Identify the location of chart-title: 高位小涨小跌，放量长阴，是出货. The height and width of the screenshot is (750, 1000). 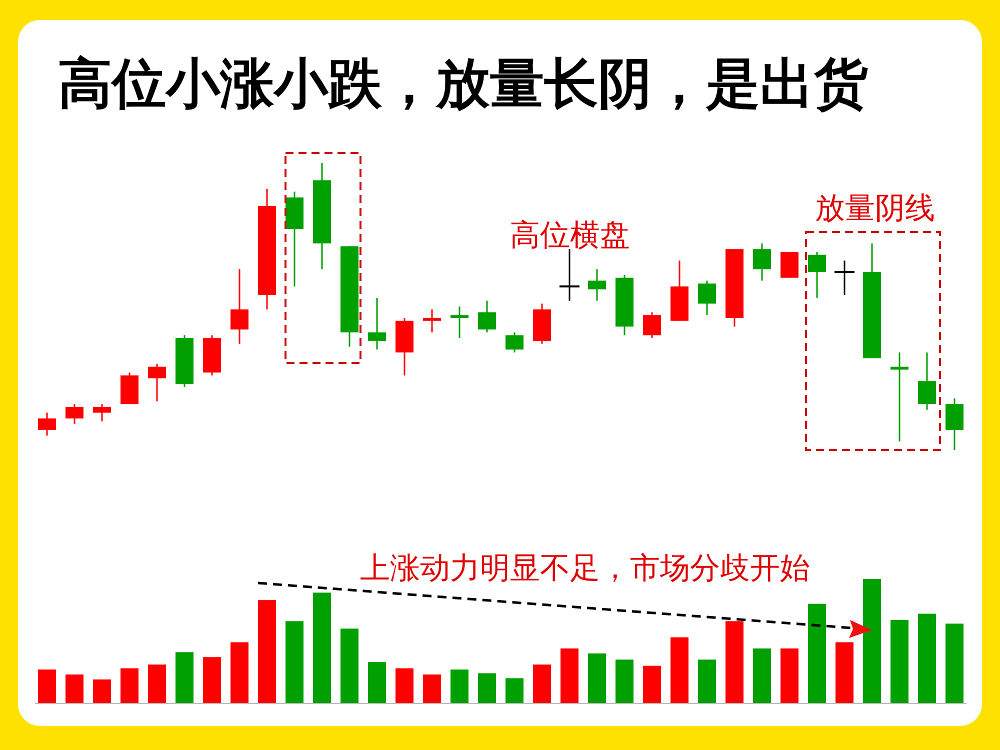
(463, 83).